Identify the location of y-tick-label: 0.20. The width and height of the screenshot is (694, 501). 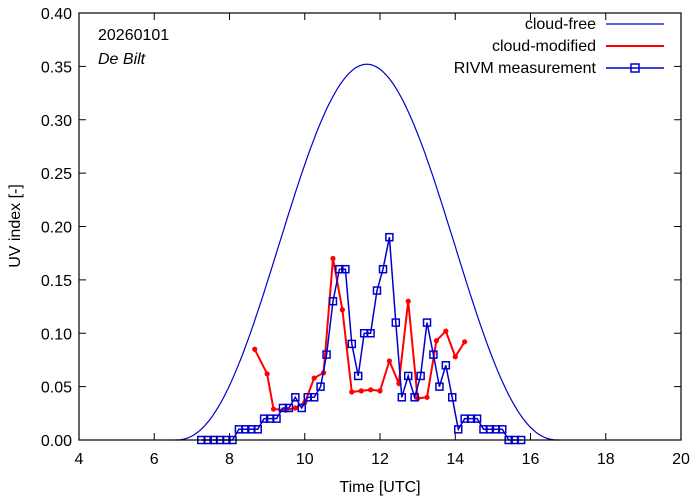
(56, 228).